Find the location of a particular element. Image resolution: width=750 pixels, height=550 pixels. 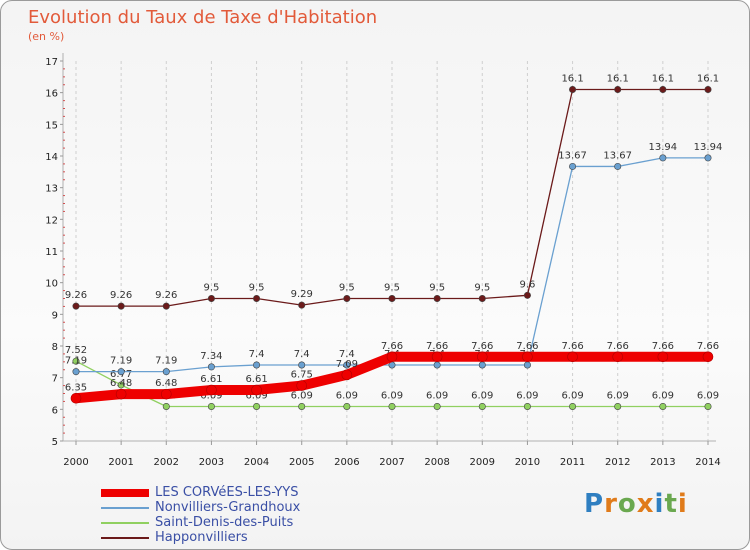

legend-label: LES CORVéES-LES-YYS is located at coordinates (227, 492).